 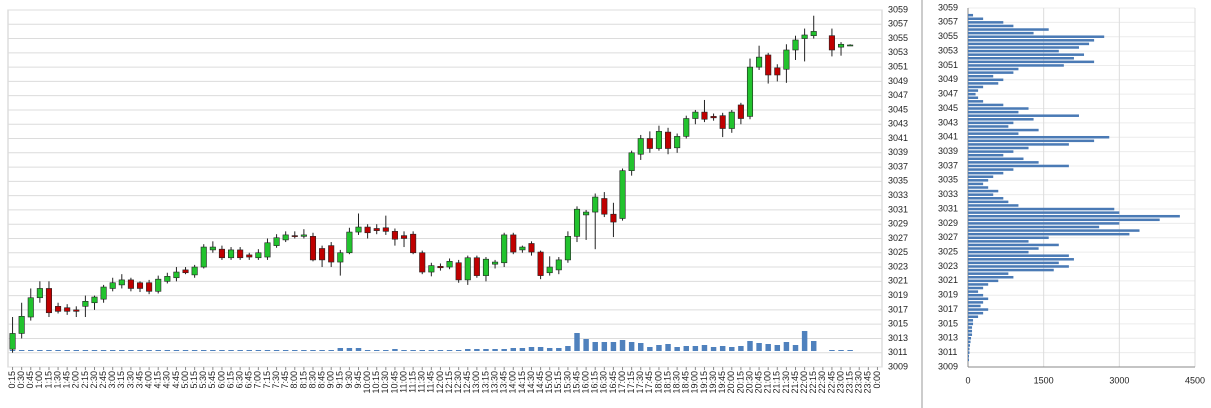 What do you see at coordinates (840, 382) in the screenshot?
I see `x-tick-label: 23:00` at bounding box center [840, 382].